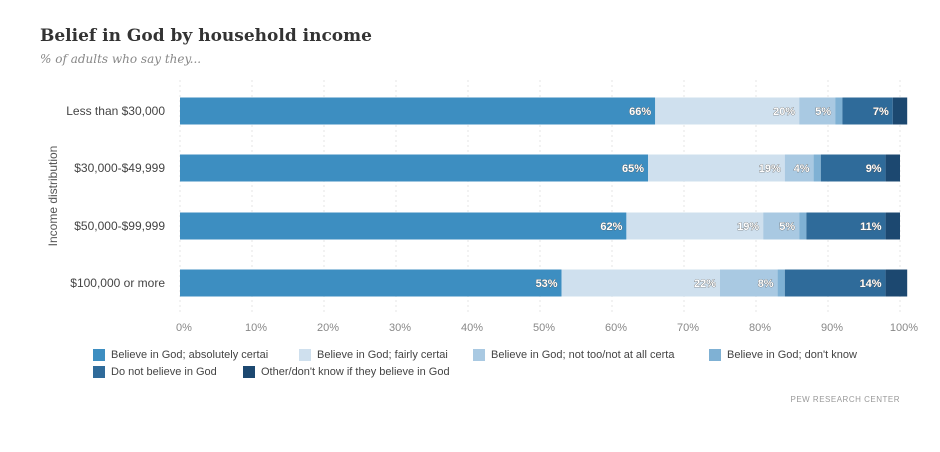 The image size is (940, 452). I want to click on data-label: 20%, so click(784, 112).